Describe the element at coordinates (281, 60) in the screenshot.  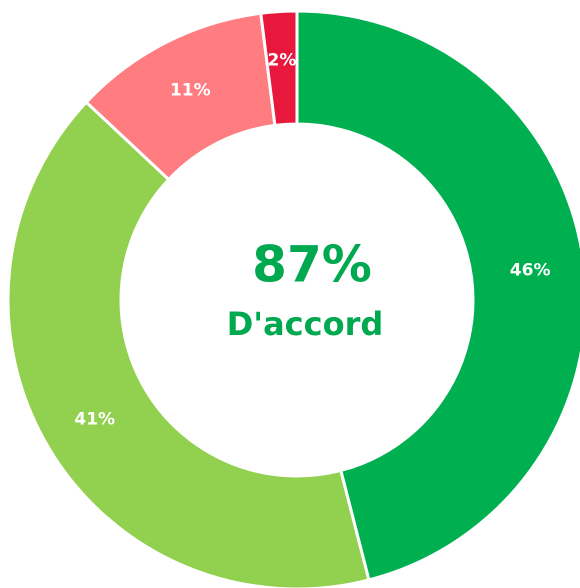
I see `value-label: 2%` at that location.